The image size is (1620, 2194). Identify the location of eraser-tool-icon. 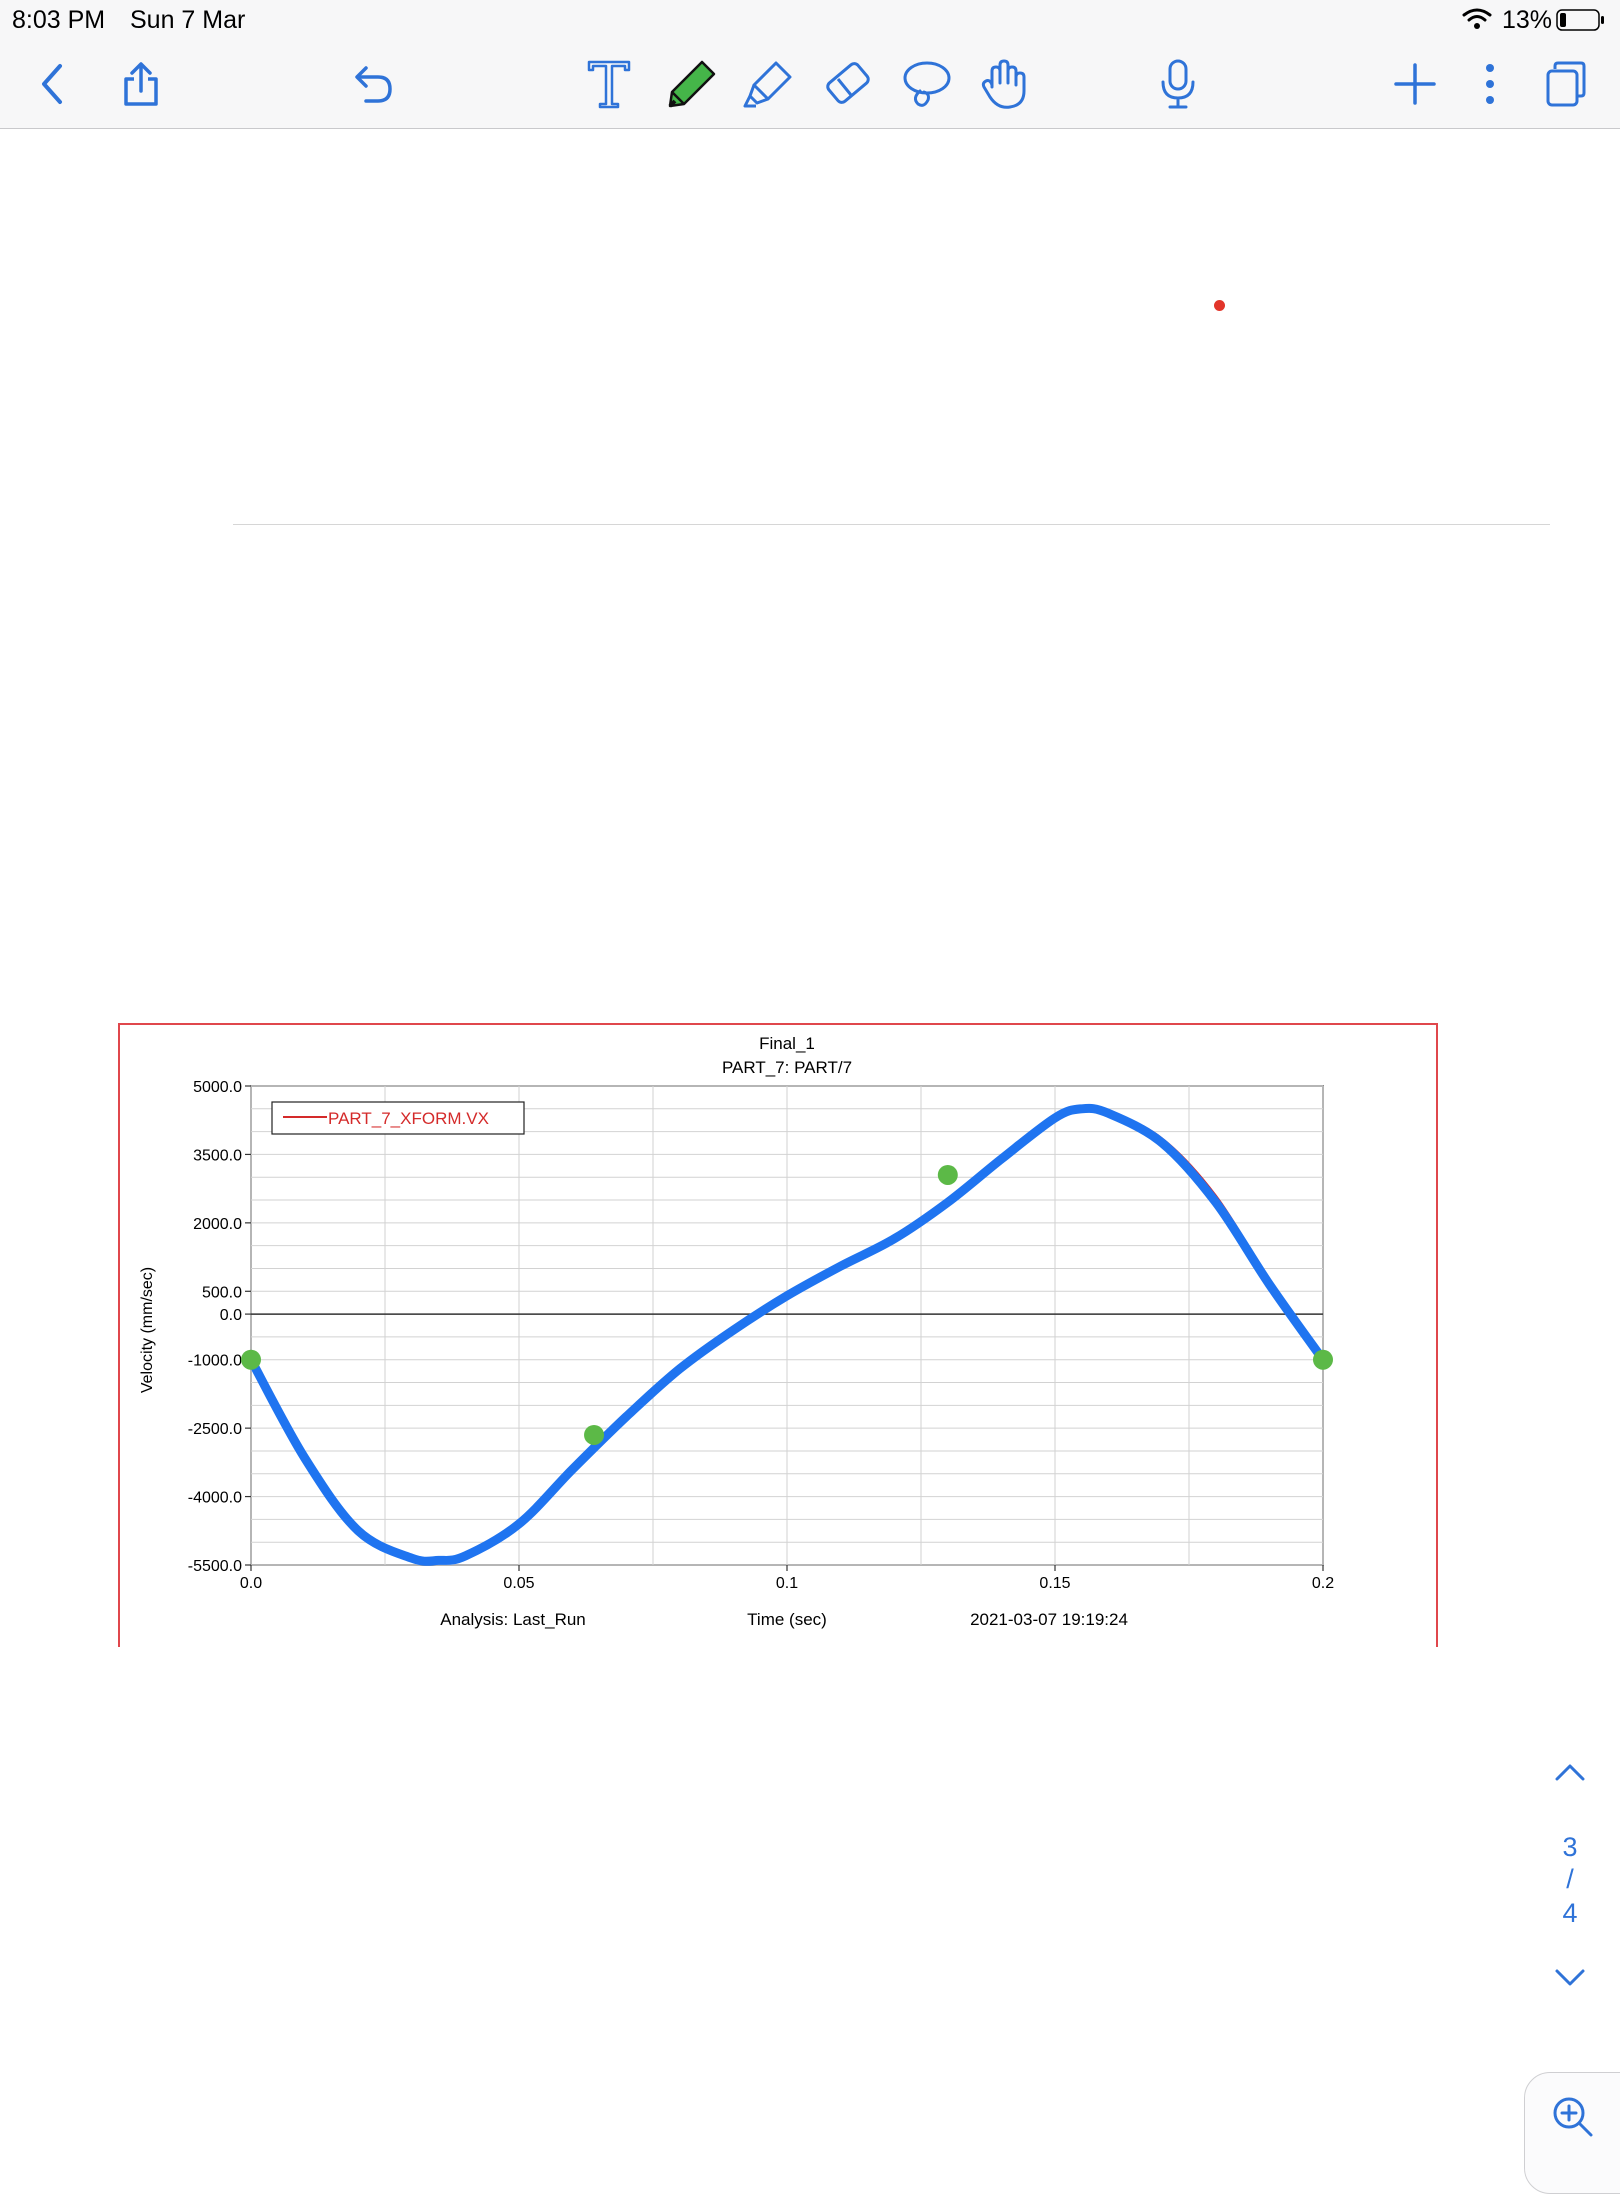
(848, 83).